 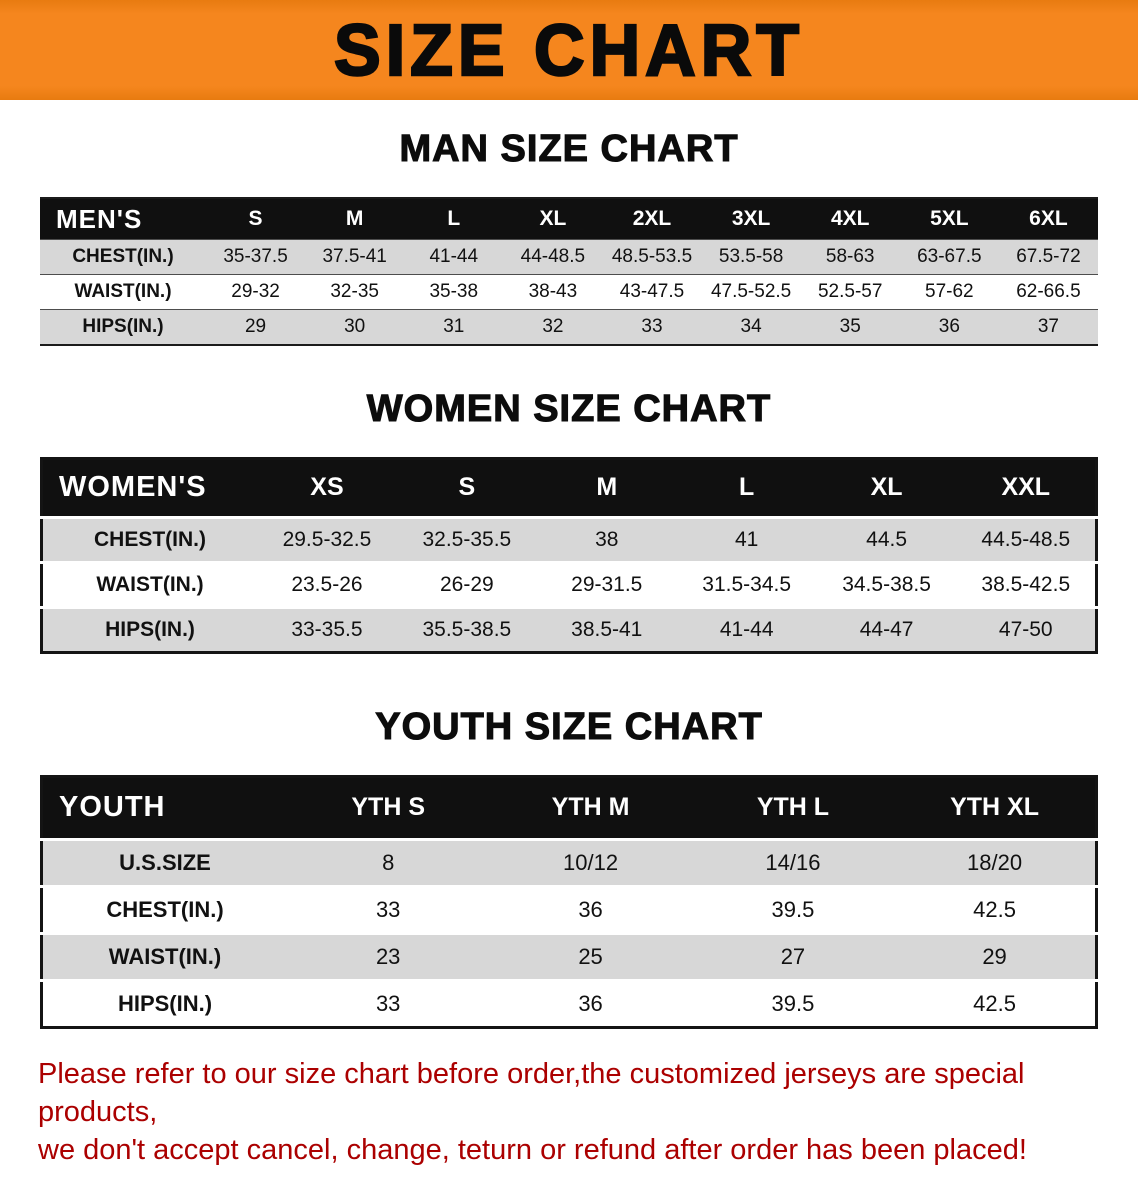 I want to click on men-row-label: HIPS(IN.), so click(x=123, y=326).